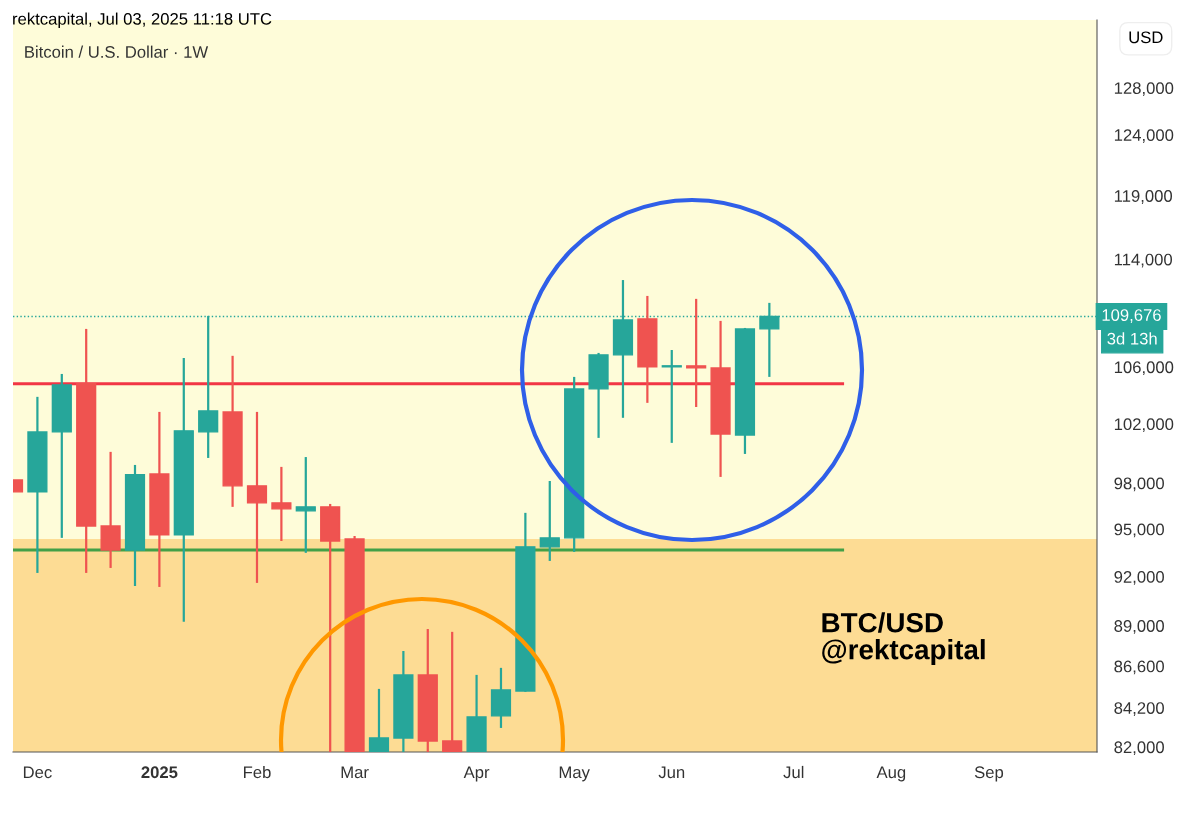 The image size is (1200, 836). What do you see at coordinates (1143, 197) in the screenshot?
I see `y-tick-label: 119,000` at bounding box center [1143, 197].